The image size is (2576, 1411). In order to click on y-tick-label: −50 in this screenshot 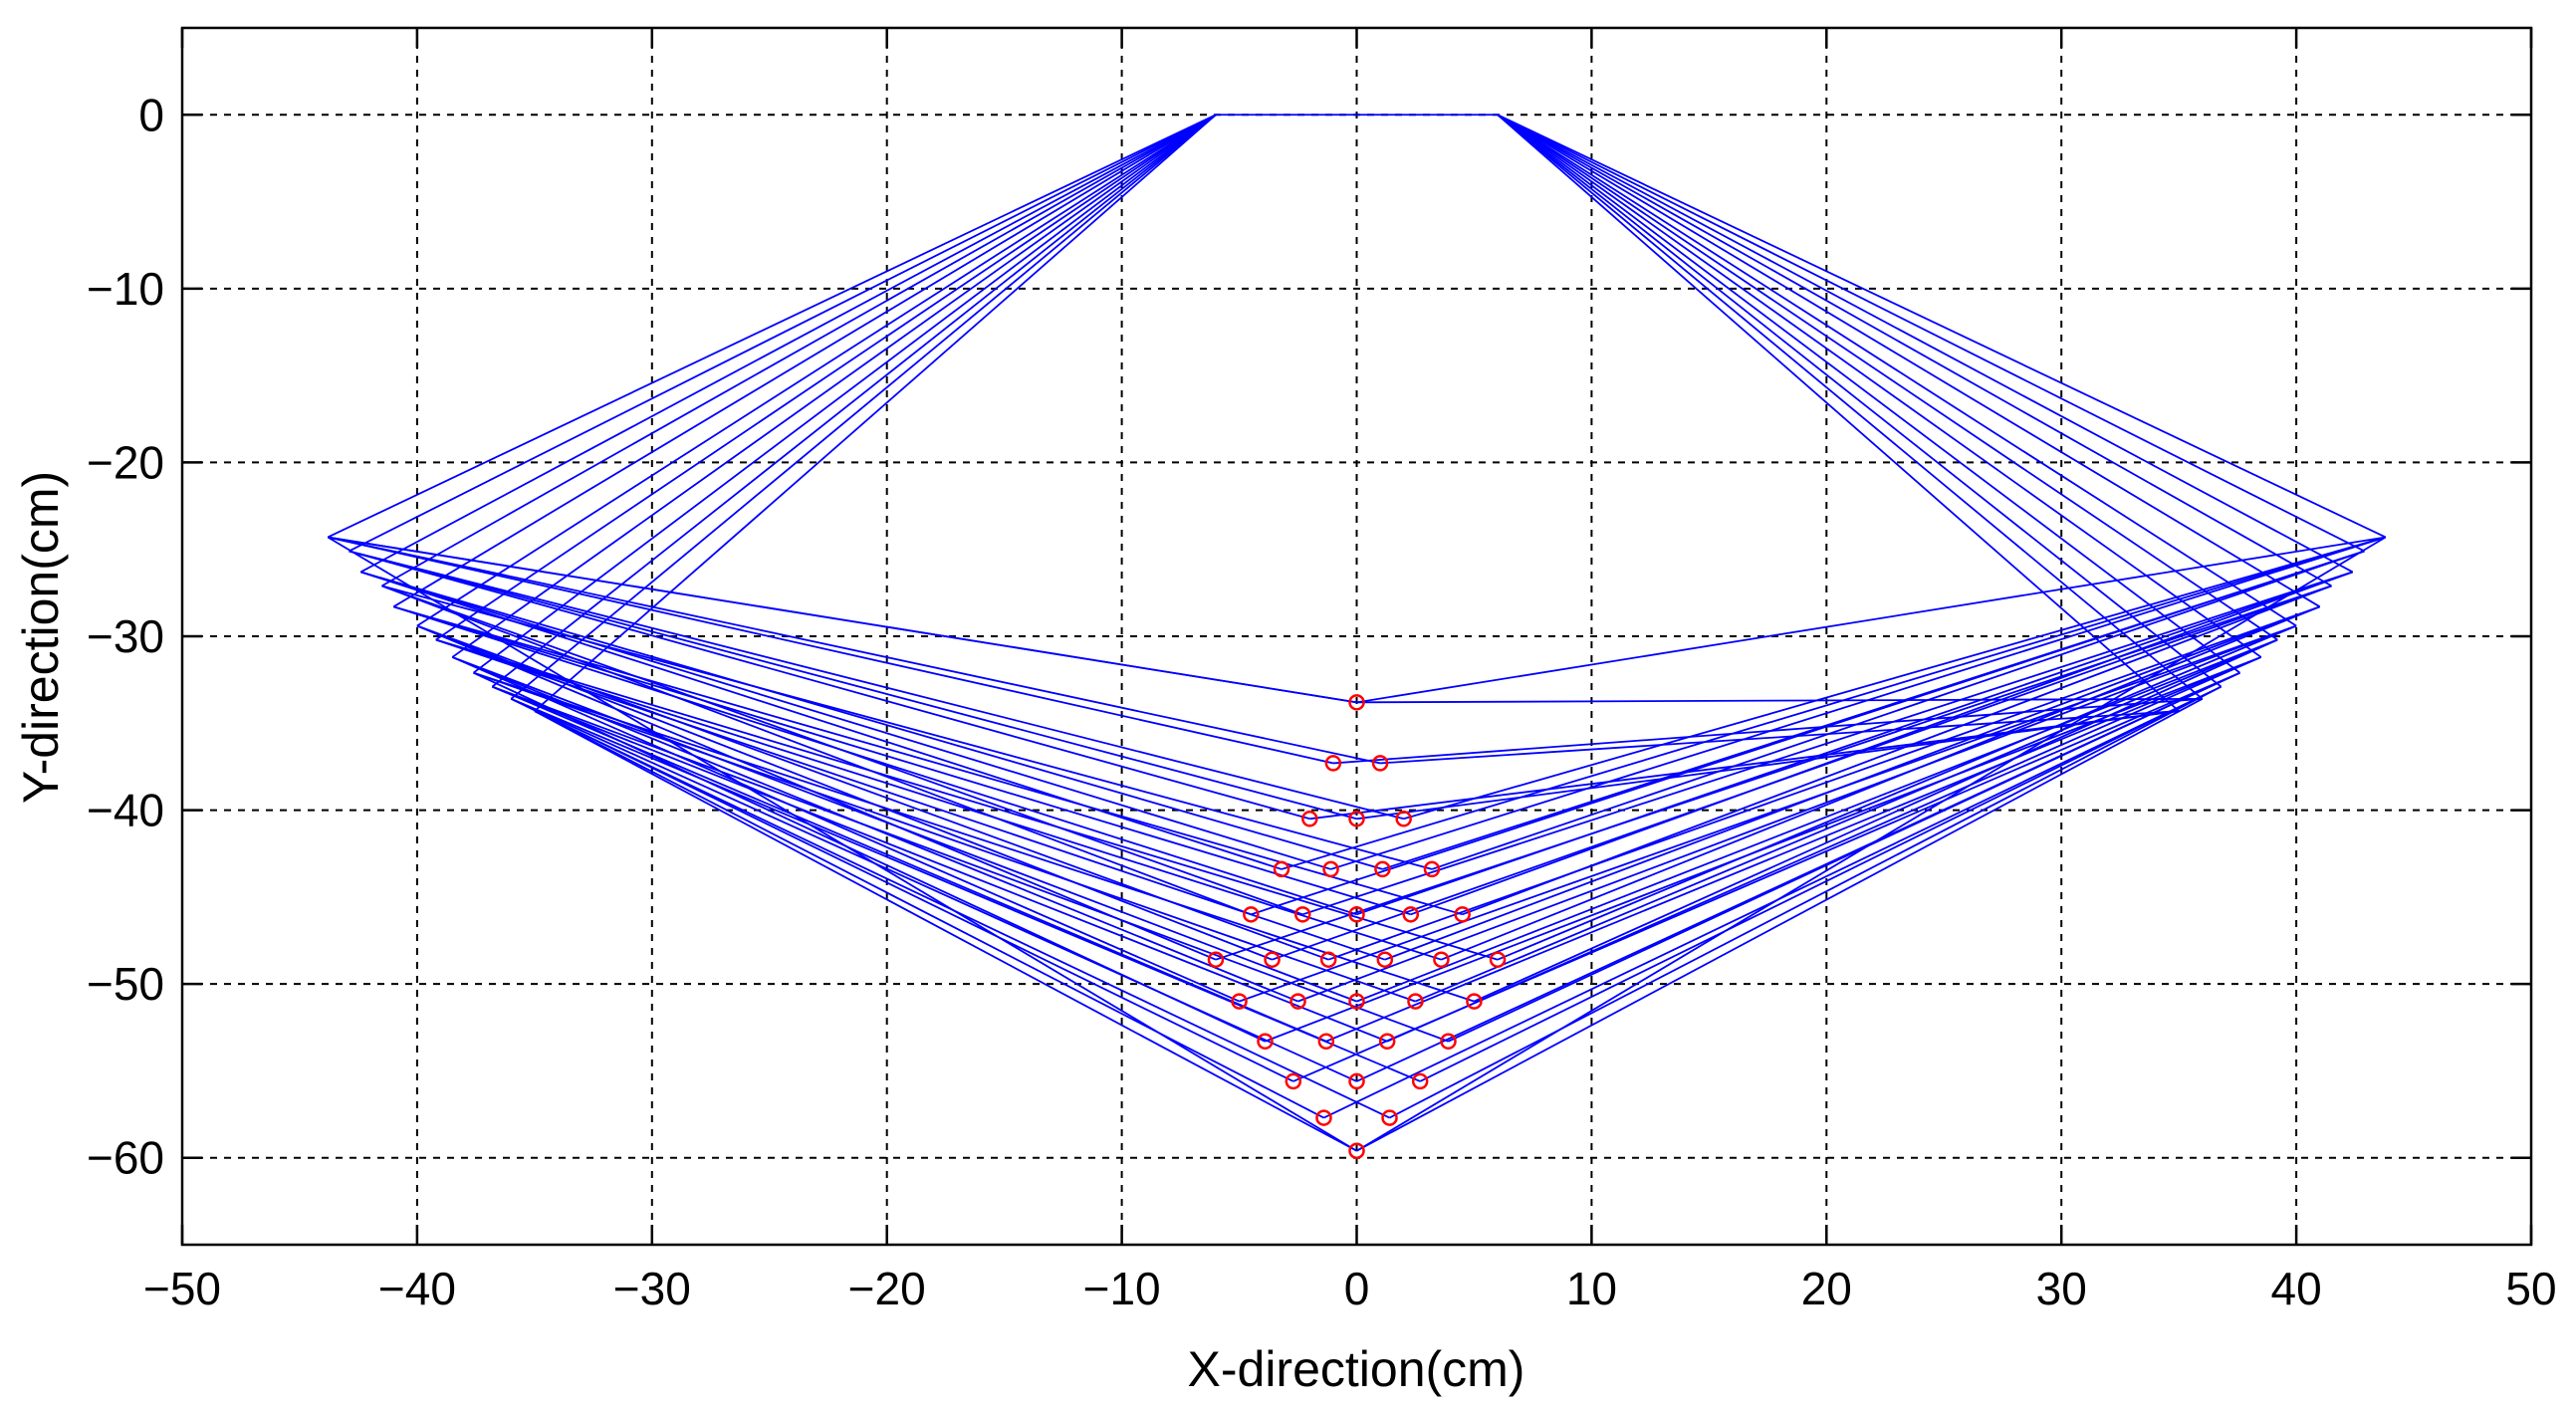, I will do `click(125, 984)`.